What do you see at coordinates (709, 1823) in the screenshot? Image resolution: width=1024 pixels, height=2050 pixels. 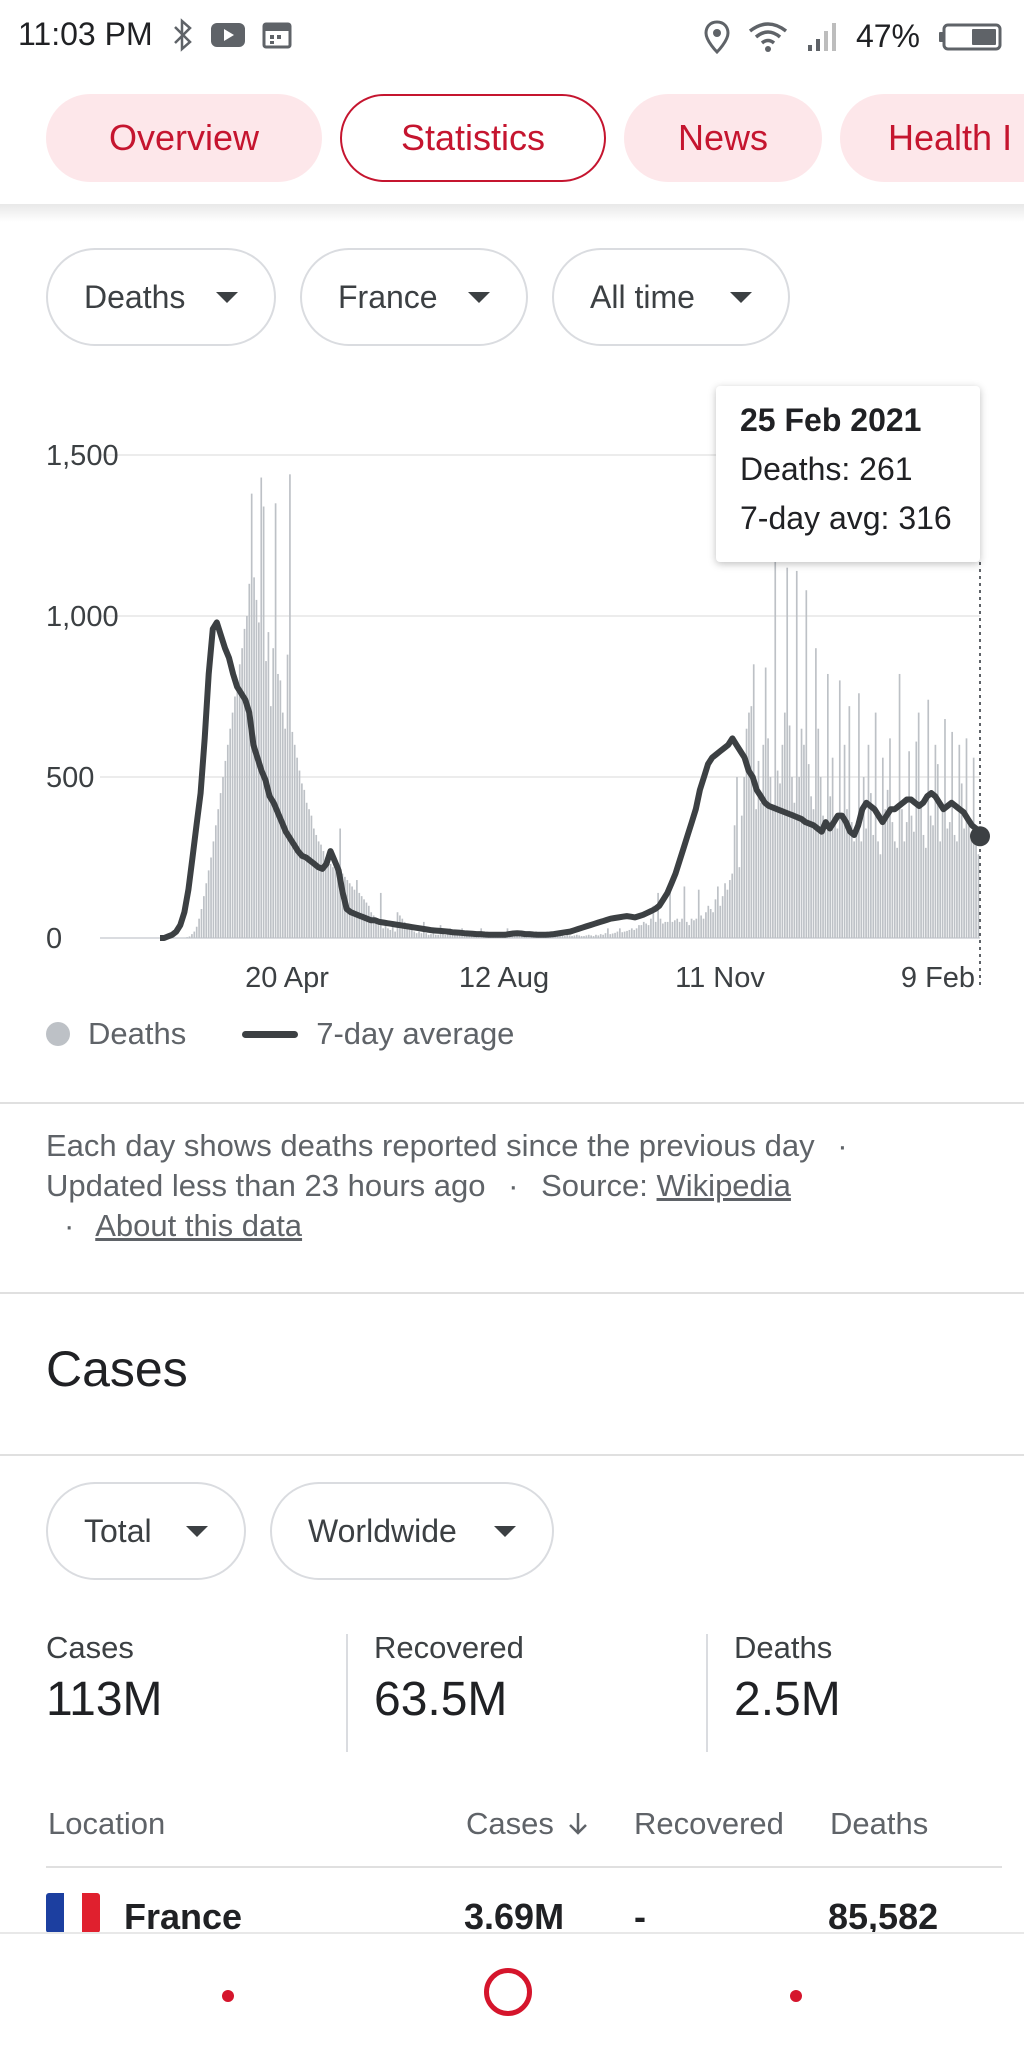 I see `column-header-recovered: Recovered` at bounding box center [709, 1823].